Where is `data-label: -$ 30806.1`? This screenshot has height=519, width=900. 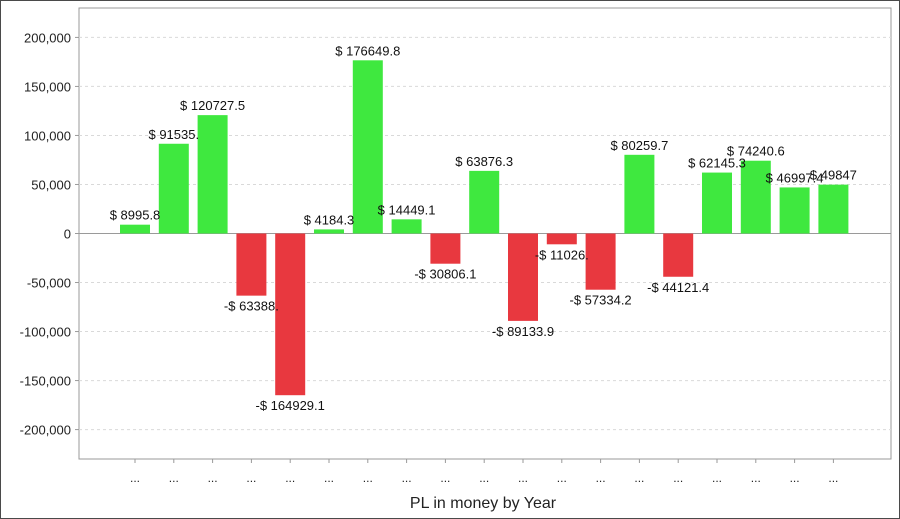
data-label: -$ 30806.1 is located at coordinates (445, 274).